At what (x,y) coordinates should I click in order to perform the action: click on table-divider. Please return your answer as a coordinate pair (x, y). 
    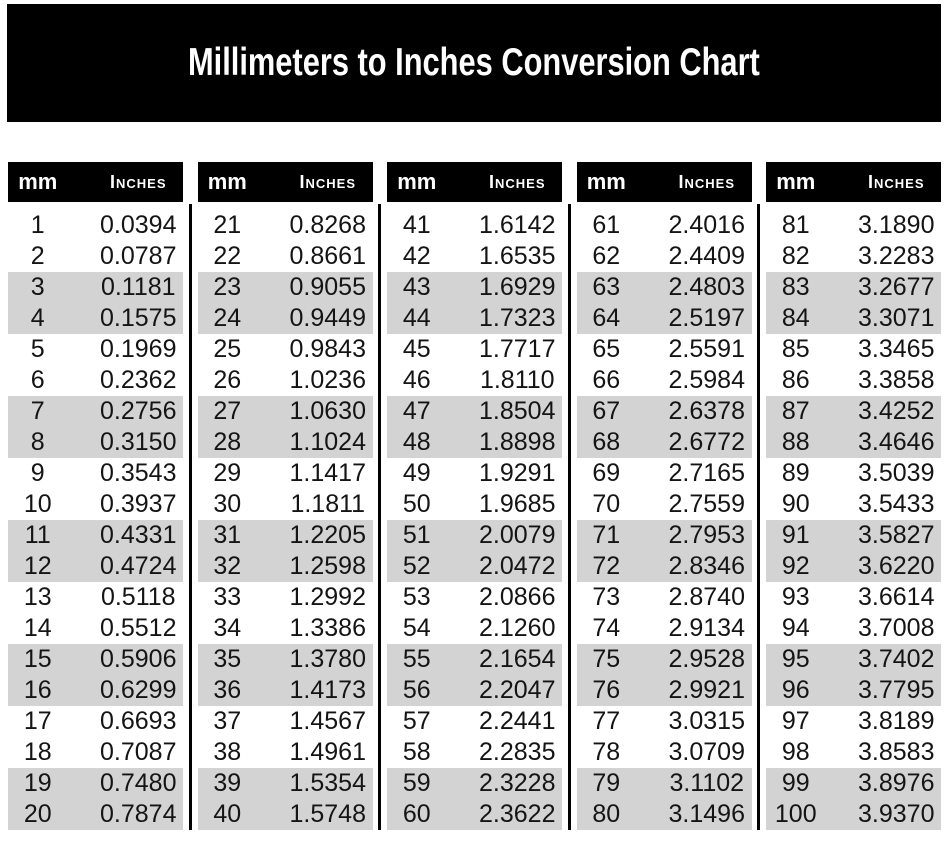
    Looking at the image, I should click on (569, 517).